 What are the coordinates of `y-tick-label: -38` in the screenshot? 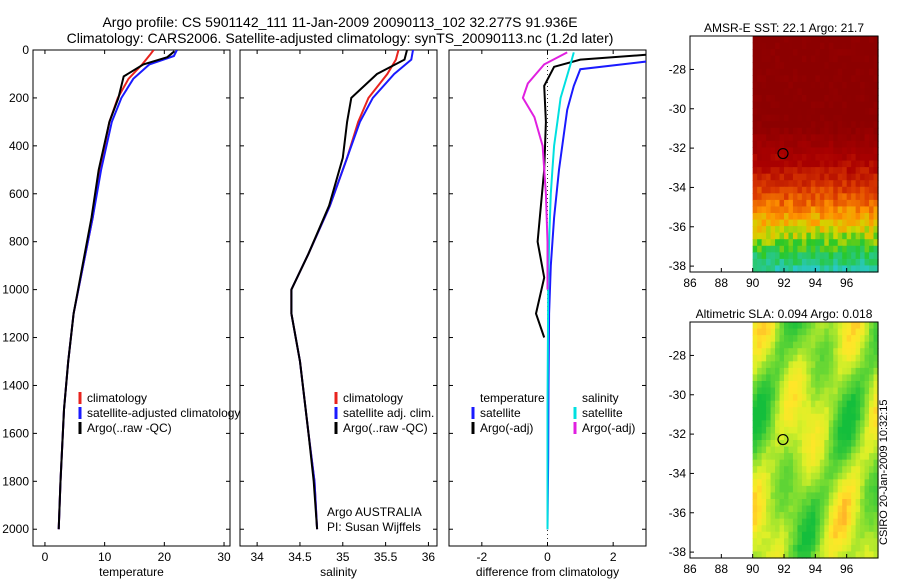 It's located at (678, 552).